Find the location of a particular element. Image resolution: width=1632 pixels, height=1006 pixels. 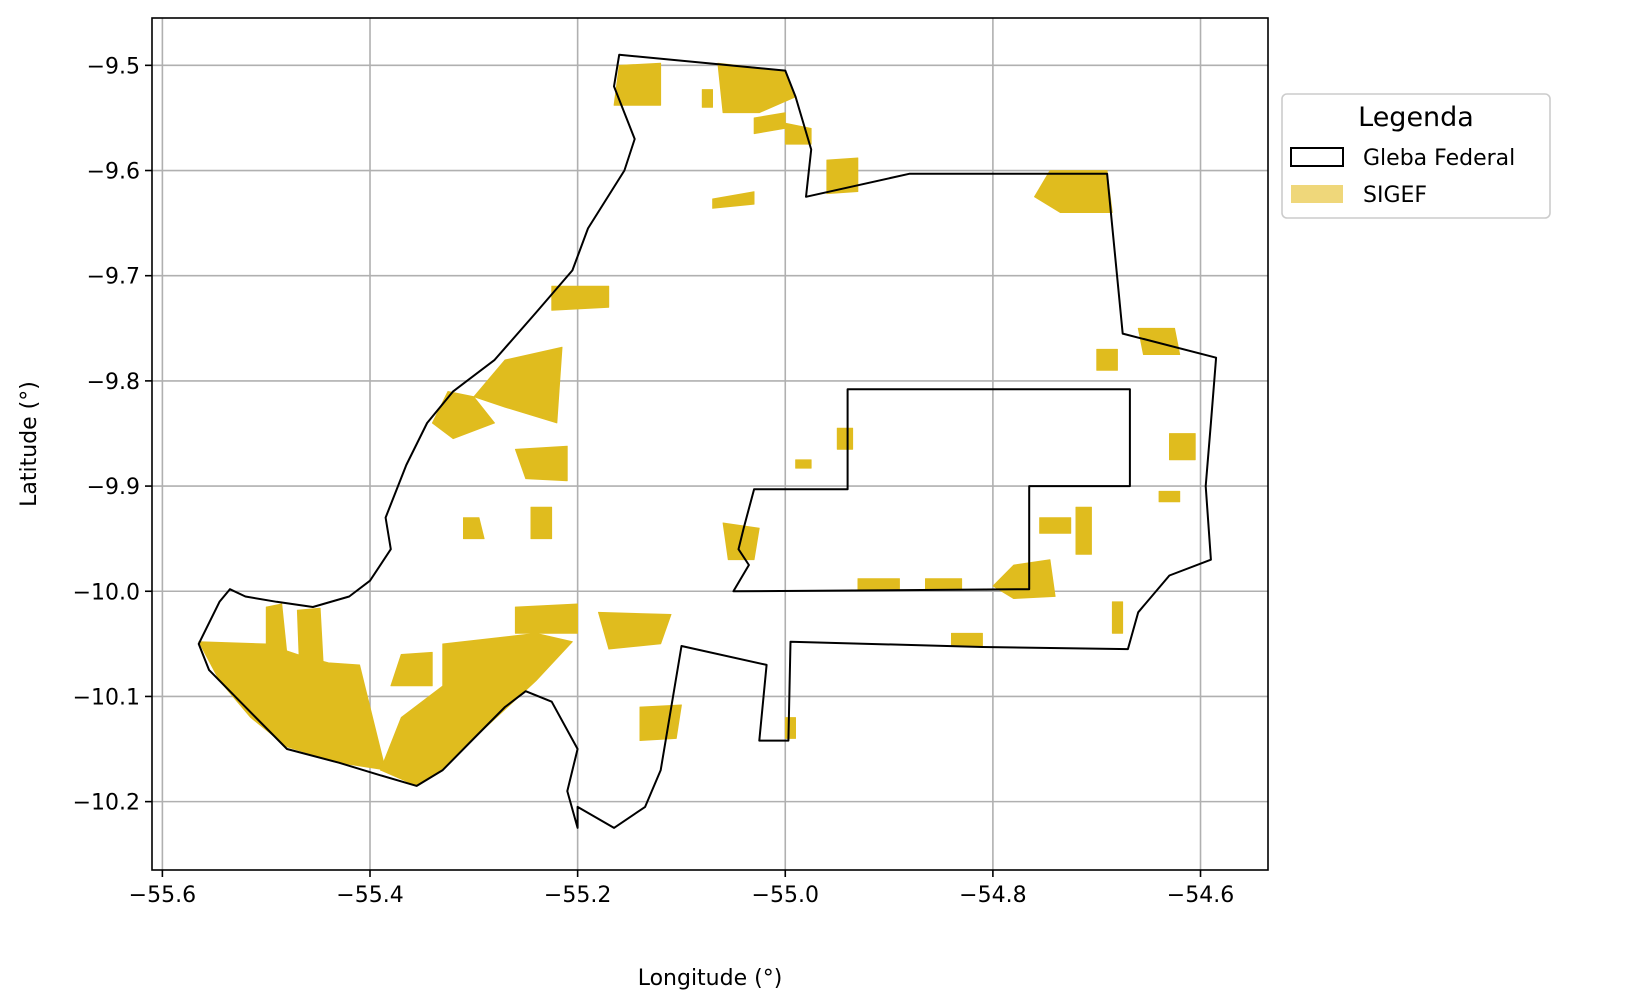

legend-title: Legenda is located at coordinates (1416, 117).